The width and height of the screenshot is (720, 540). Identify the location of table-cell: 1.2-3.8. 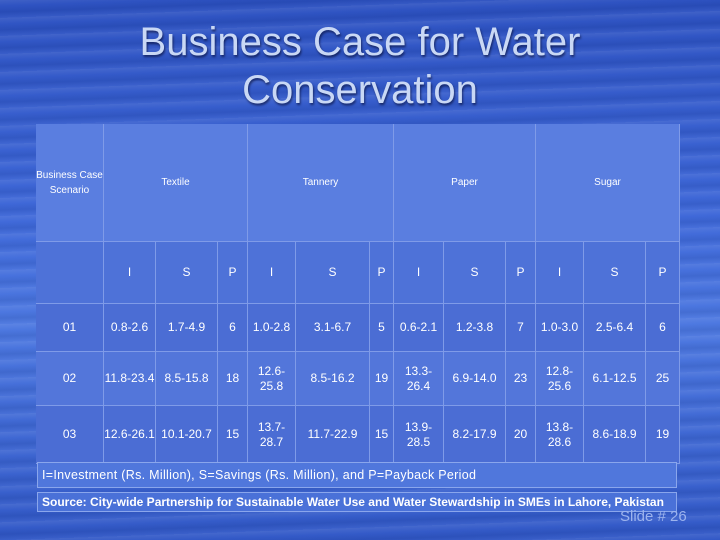
(475, 328).